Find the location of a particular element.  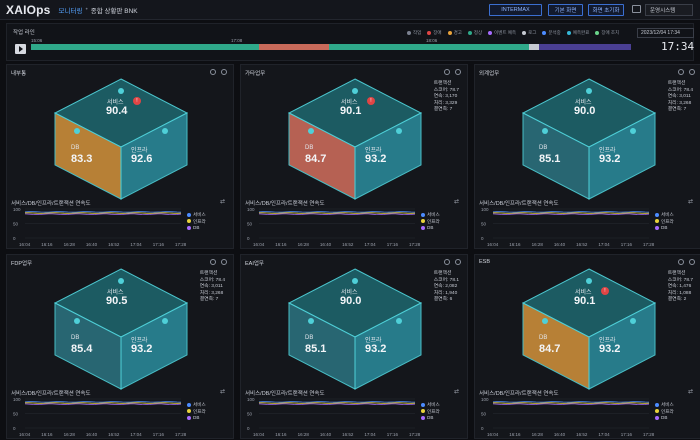

timeline-segment is located at coordinates (145, 47).